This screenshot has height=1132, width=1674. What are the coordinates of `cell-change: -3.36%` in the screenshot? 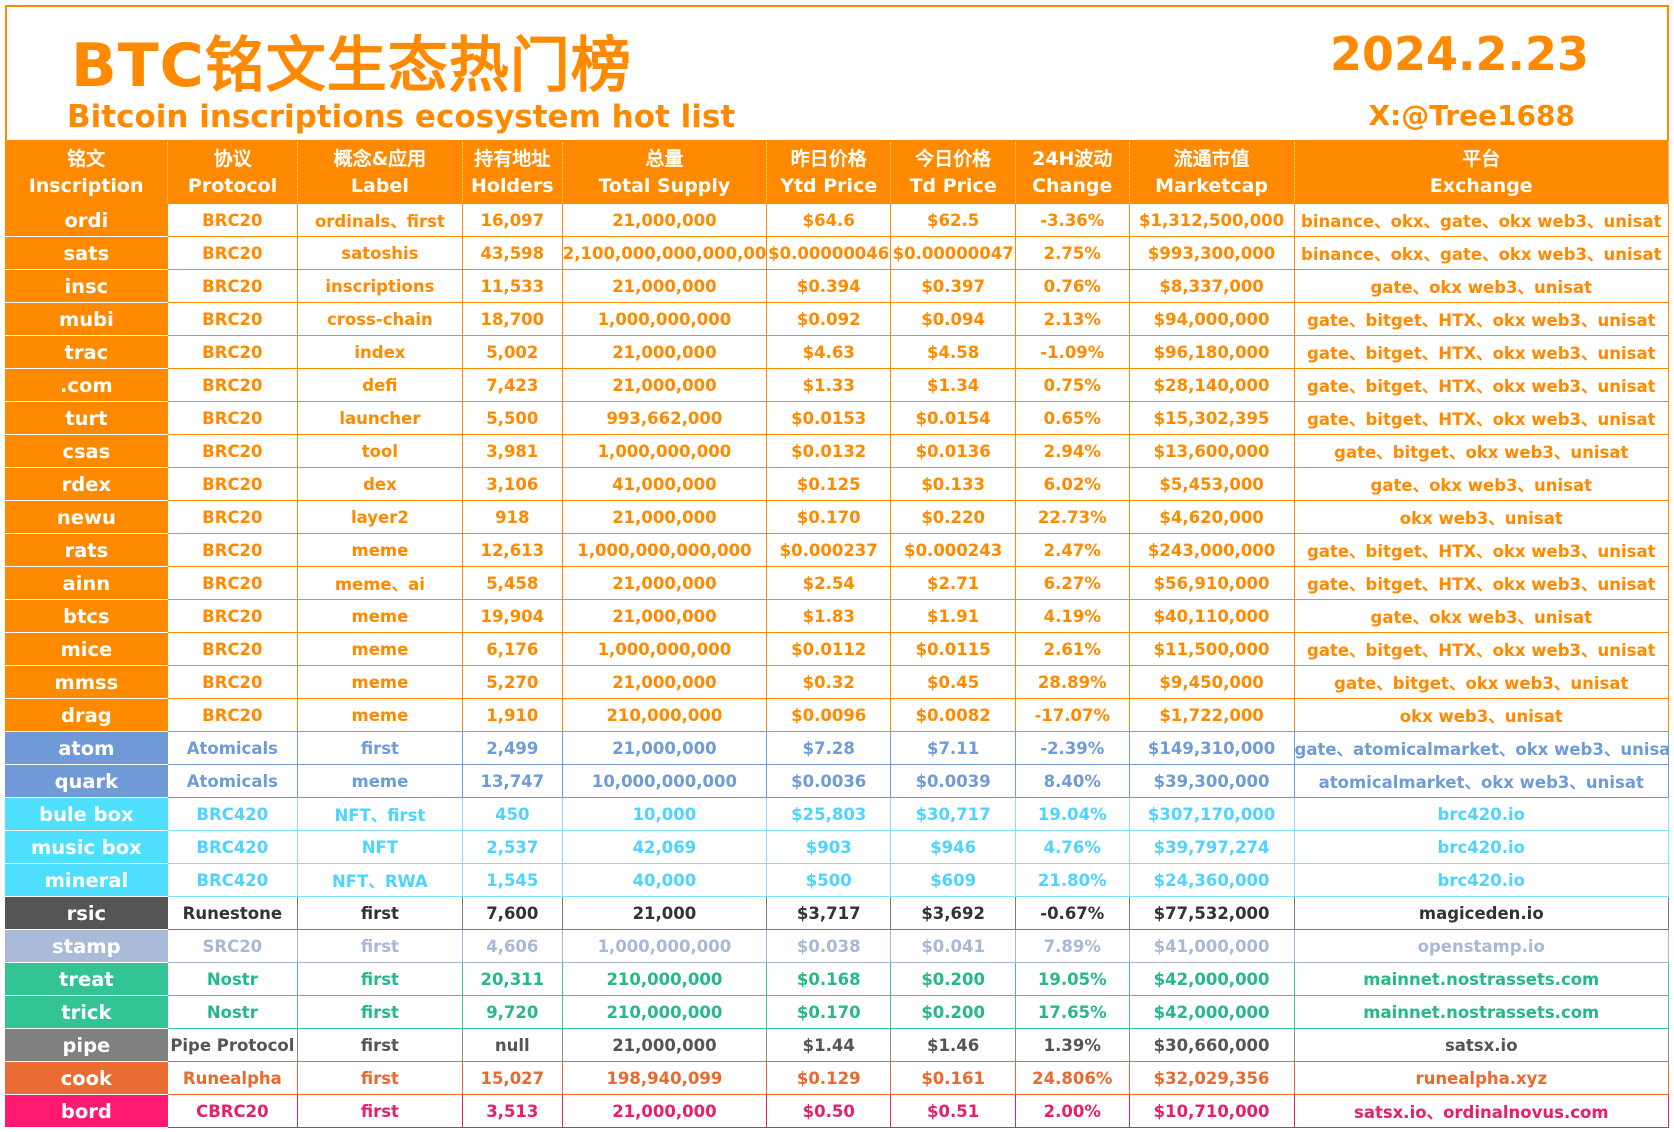 It's located at (1072, 220).